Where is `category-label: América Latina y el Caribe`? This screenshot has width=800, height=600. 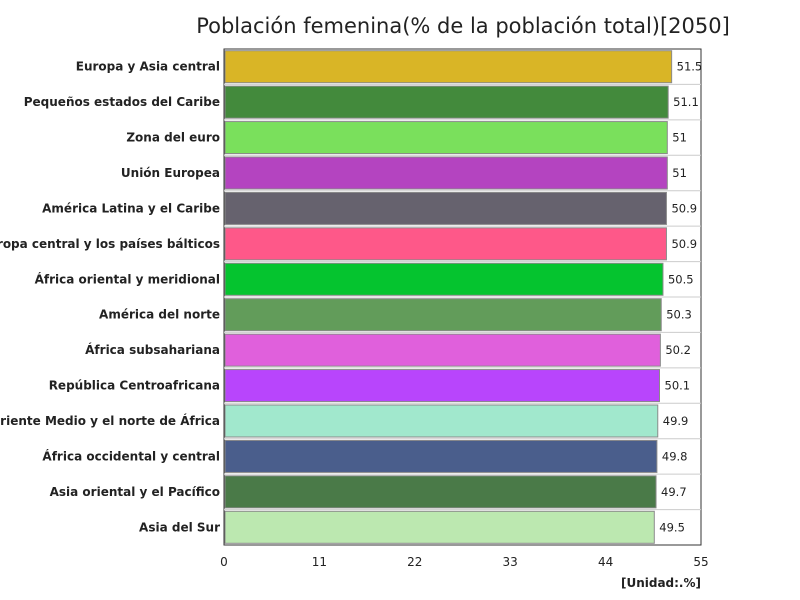
category-label: América Latina y el Caribe is located at coordinates (131, 208).